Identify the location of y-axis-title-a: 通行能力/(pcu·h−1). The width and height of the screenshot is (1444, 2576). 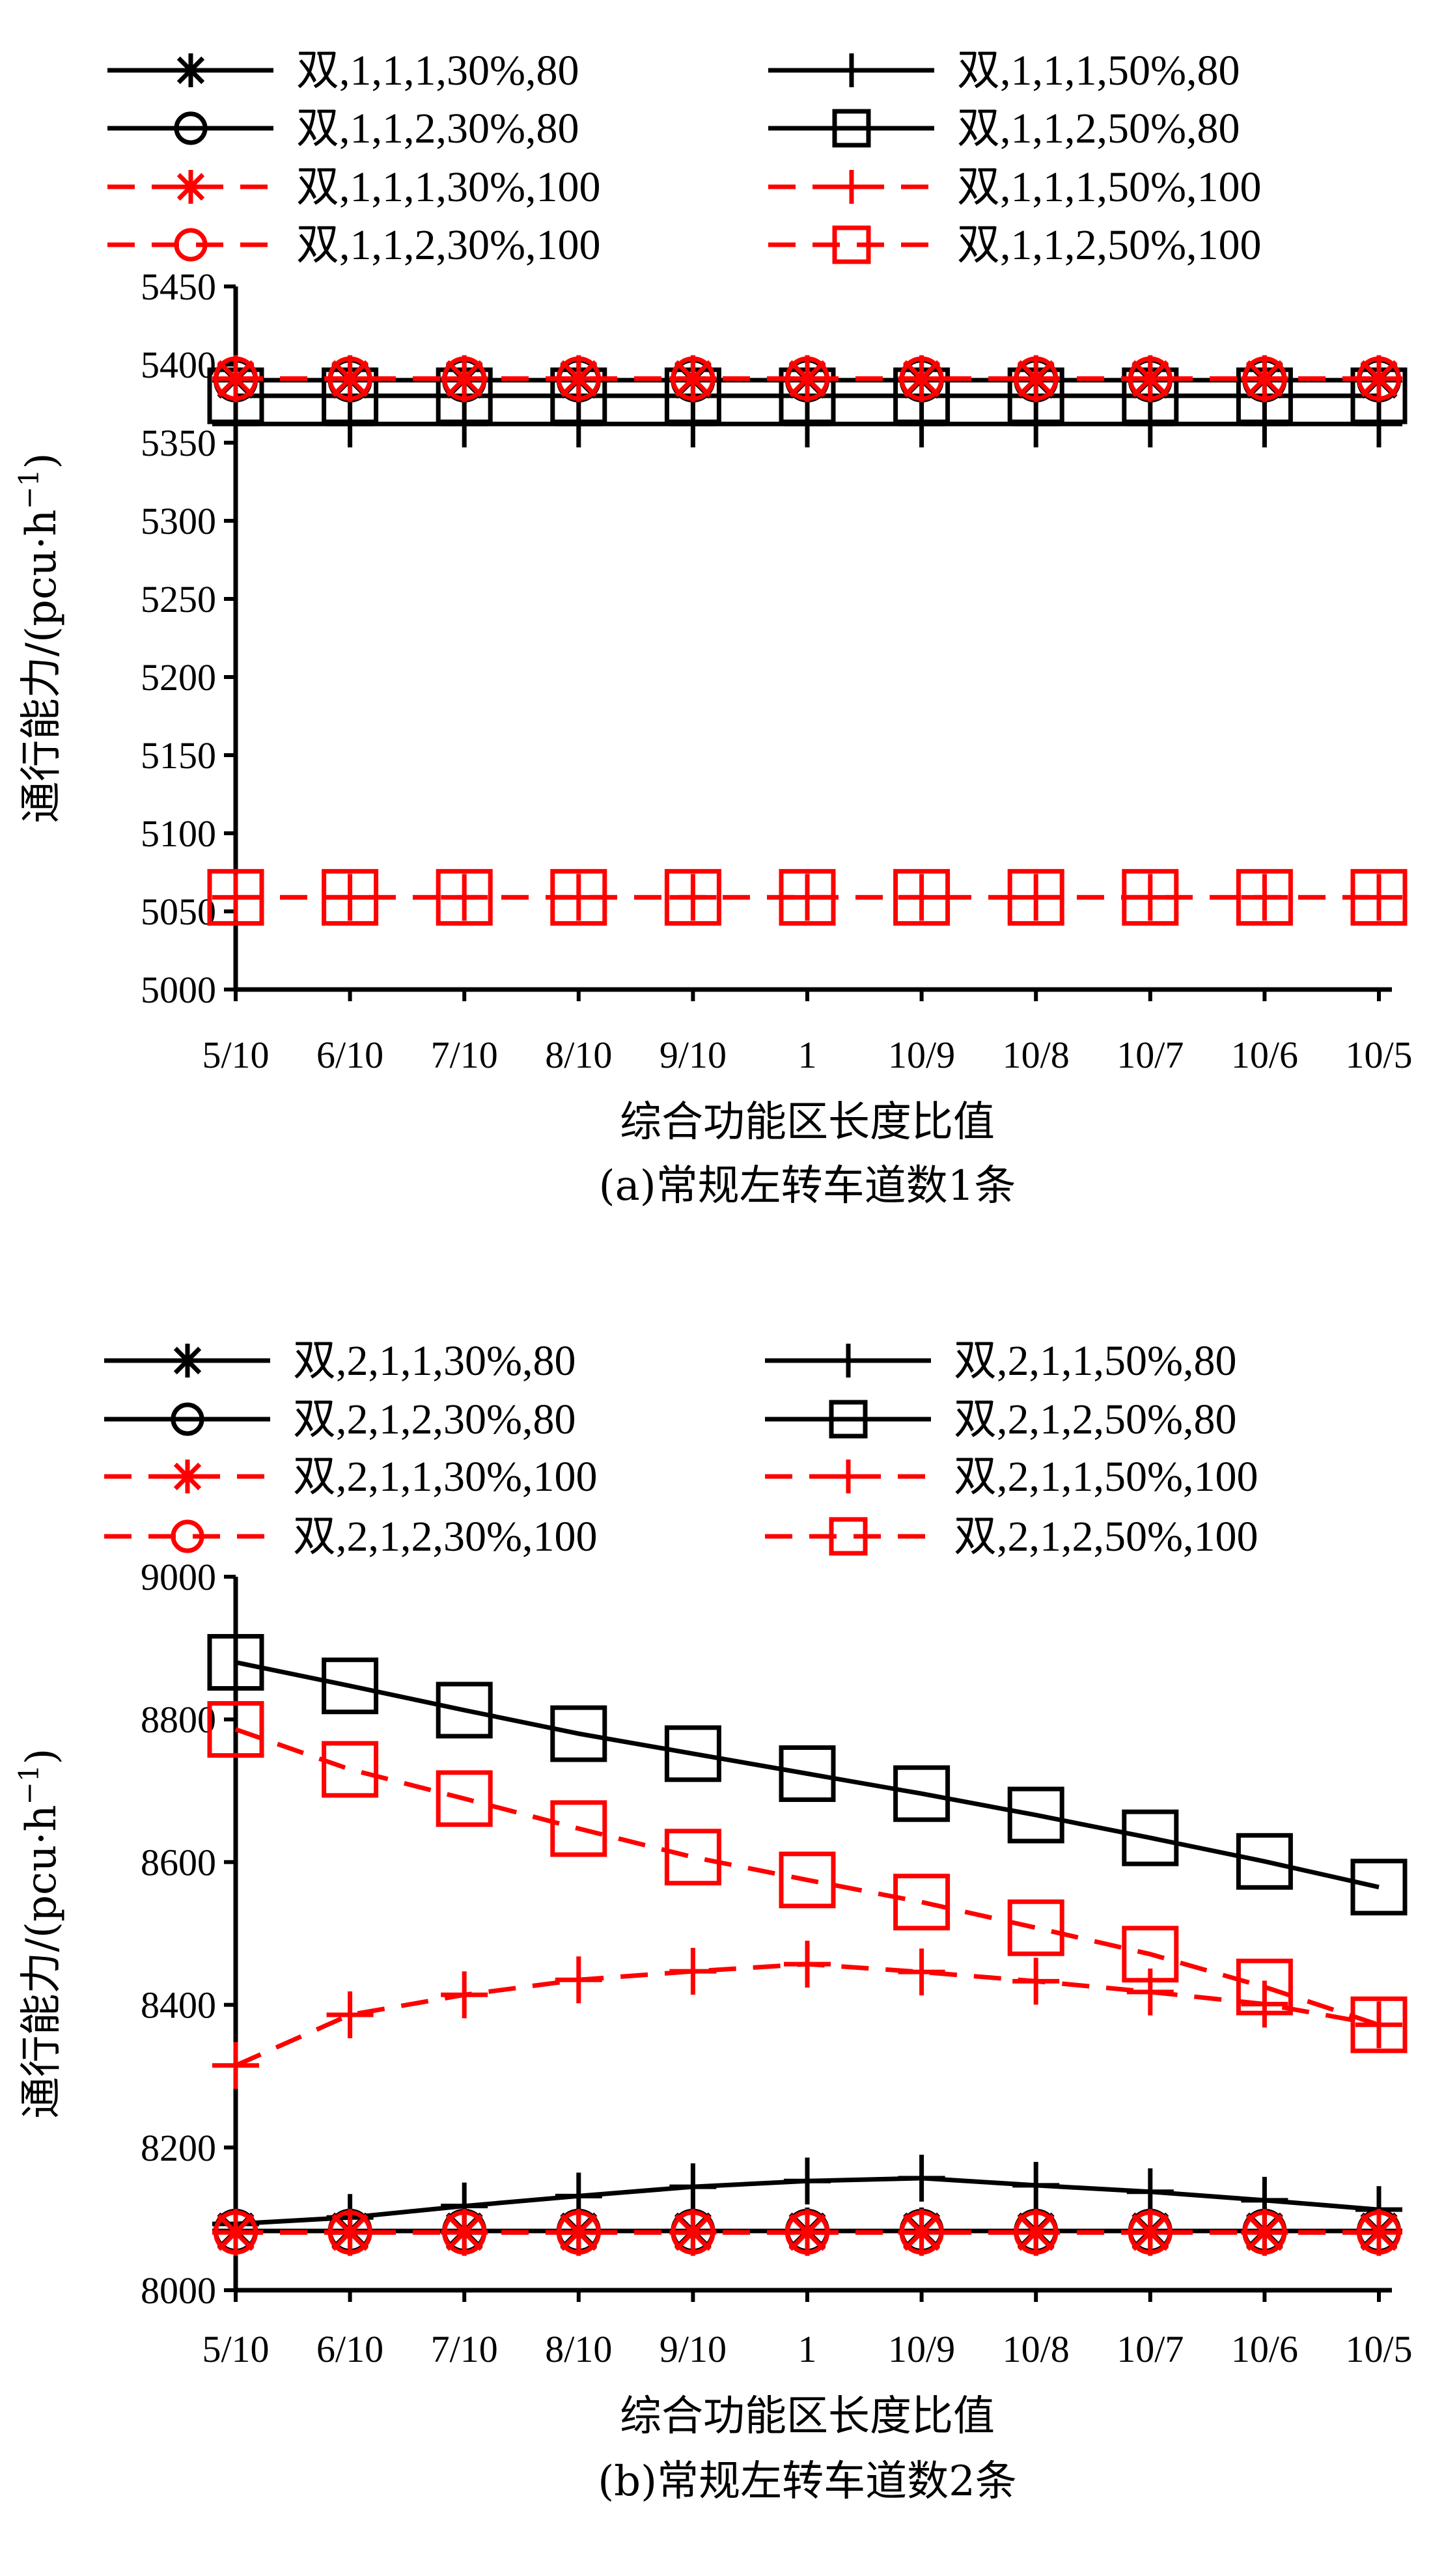
(40, 637).